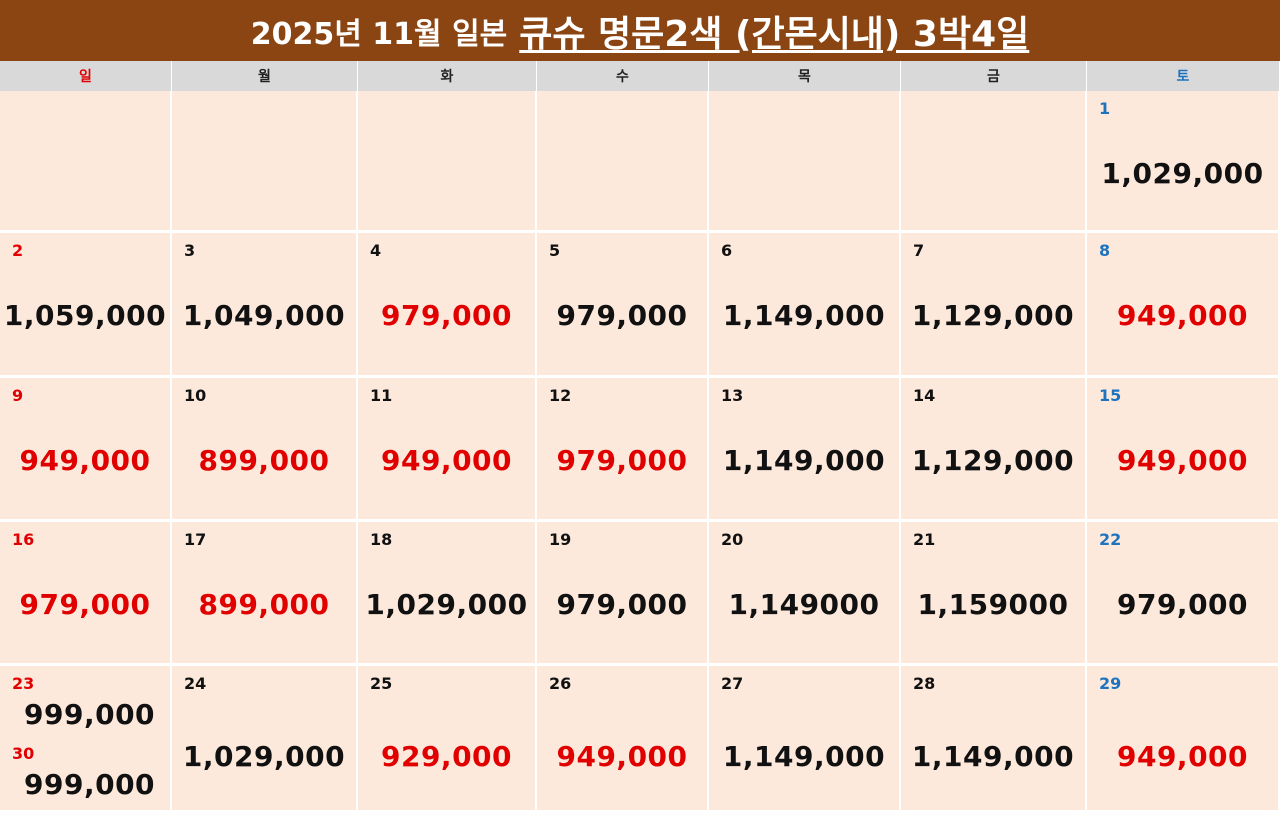 The height and width of the screenshot is (813, 1280). I want to click on day-number: 29, so click(1110, 683).